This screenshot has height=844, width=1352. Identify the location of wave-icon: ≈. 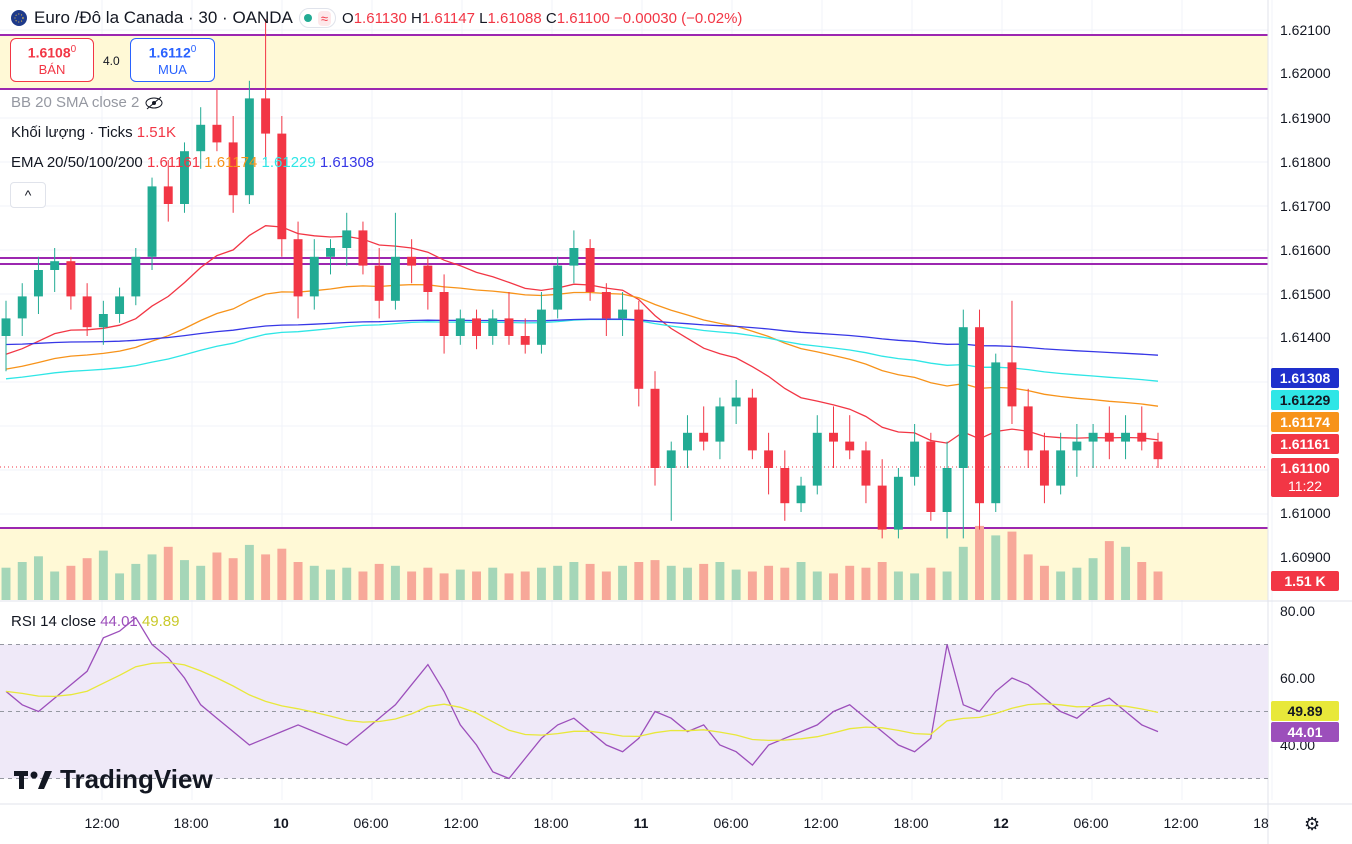
(324, 18).